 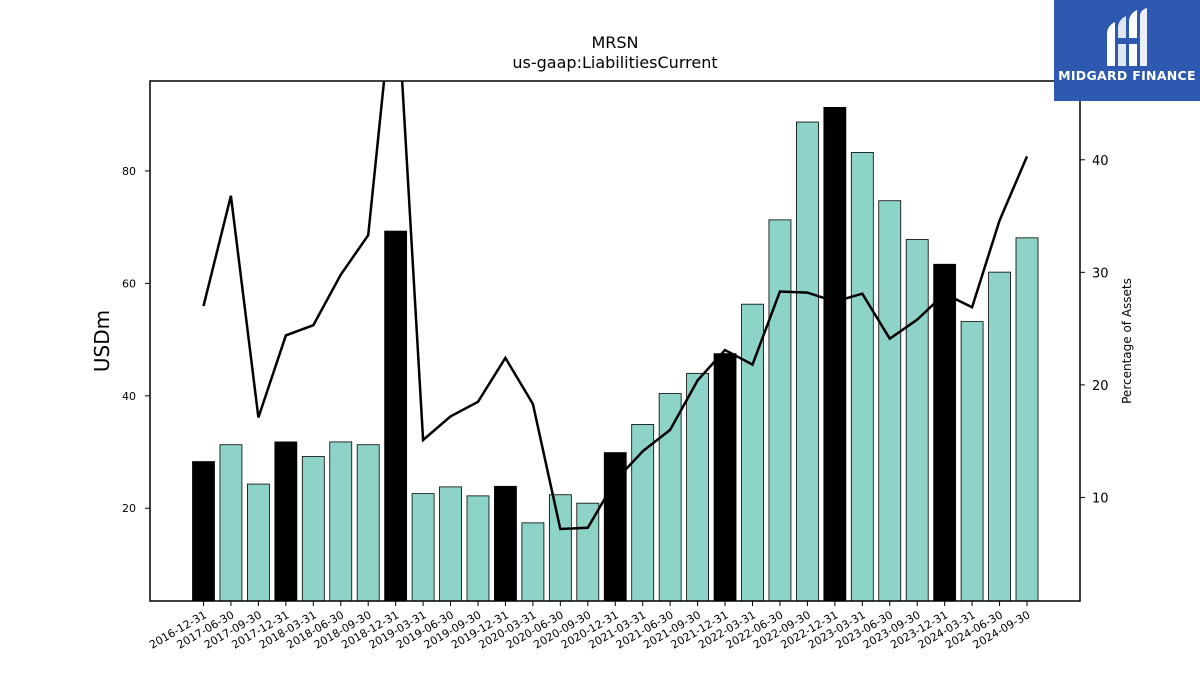 What do you see at coordinates (129, 508) in the screenshot?
I see `y-tick-label: 20` at bounding box center [129, 508].